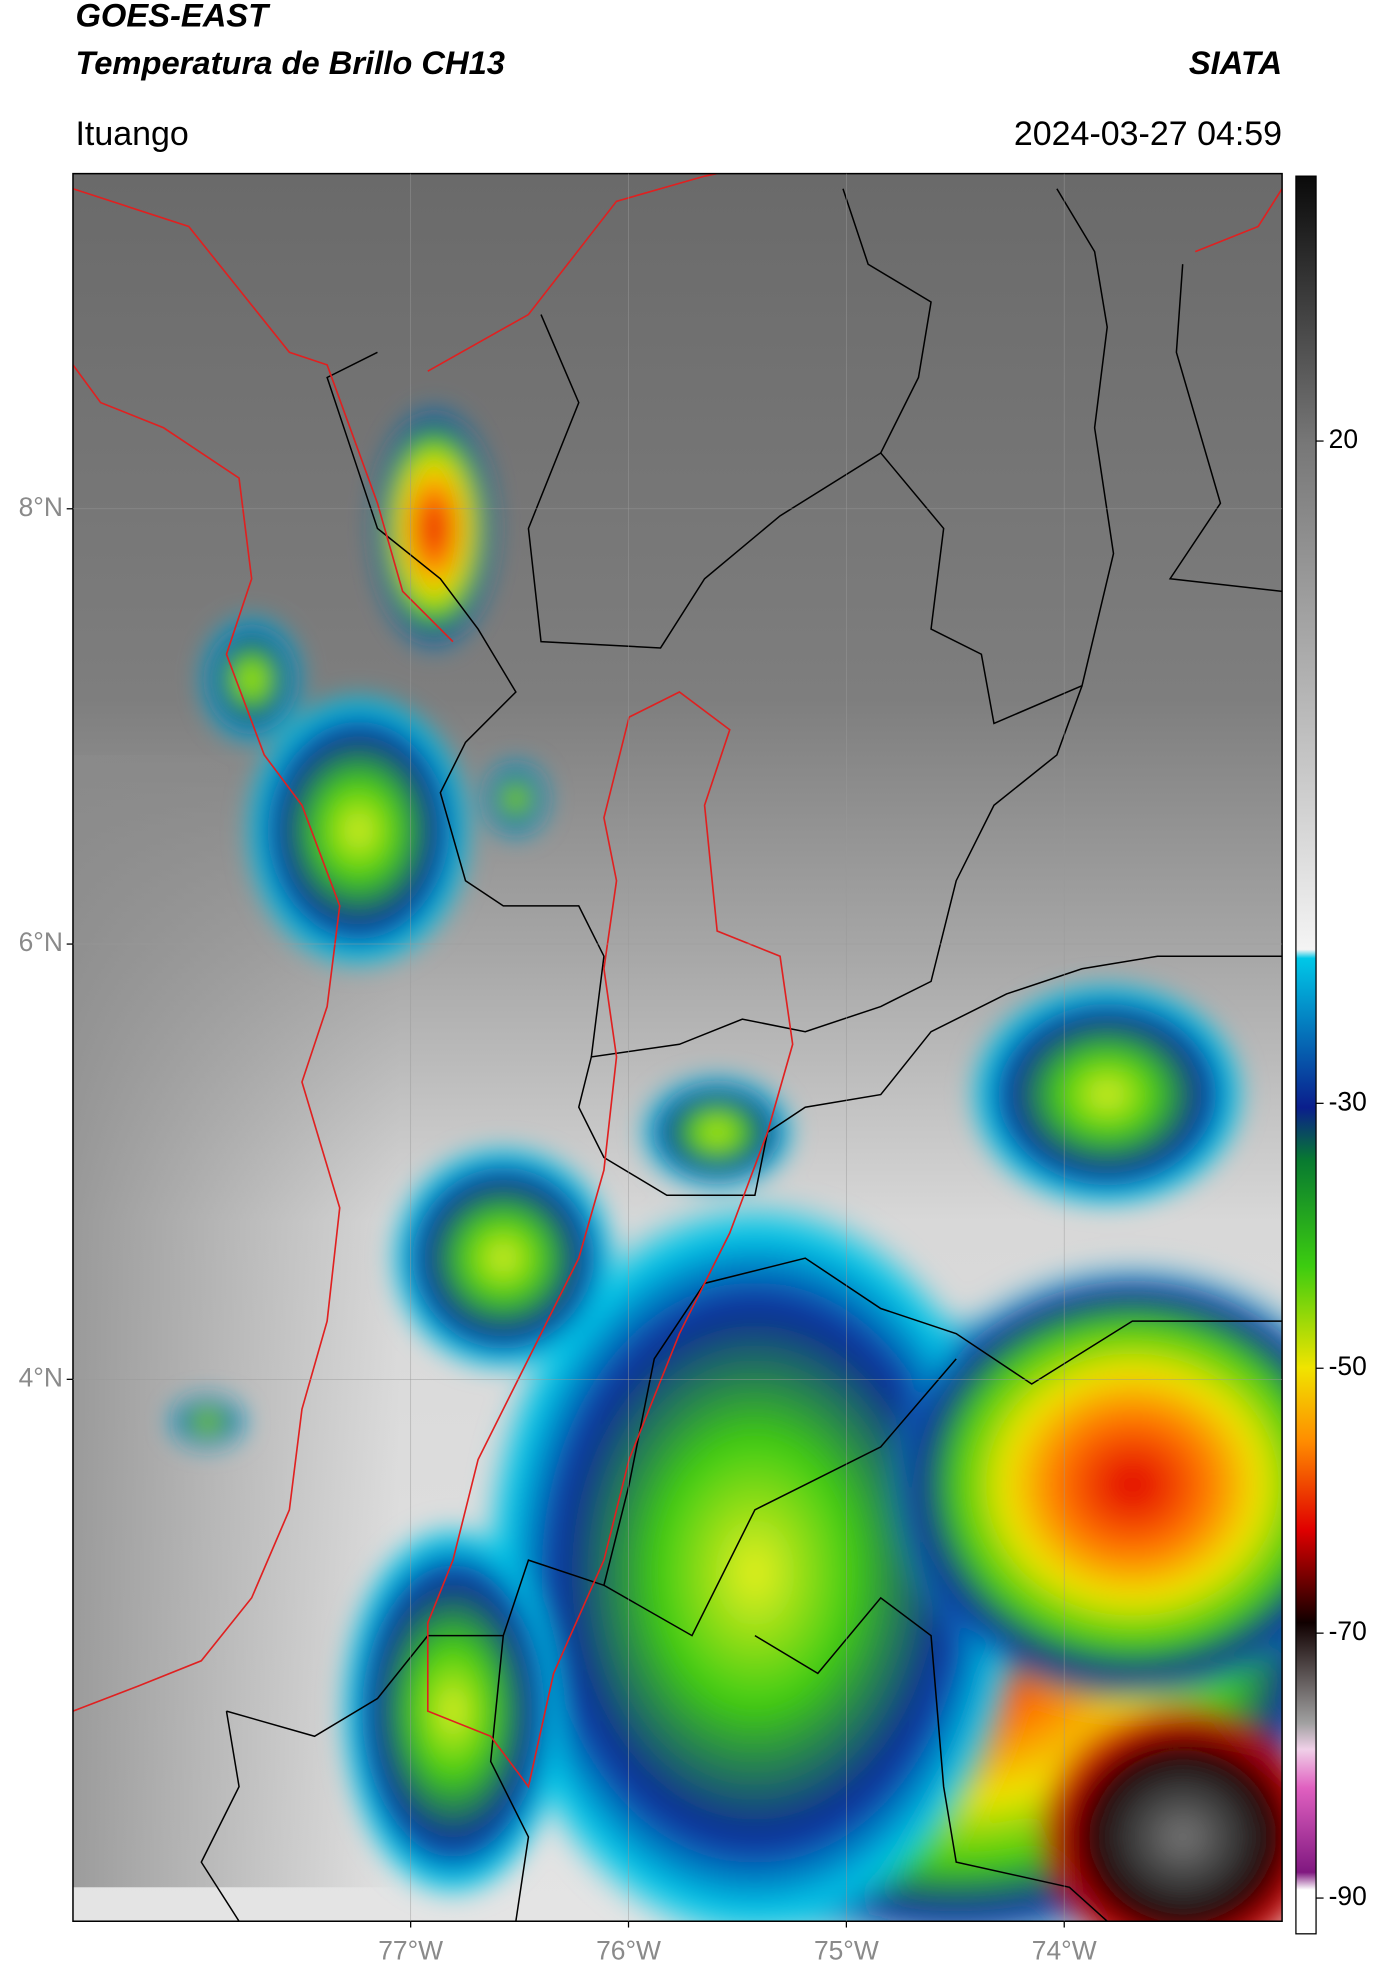  What do you see at coordinates (131, 134) in the screenshot?
I see `location: Ituango` at bounding box center [131, 134].